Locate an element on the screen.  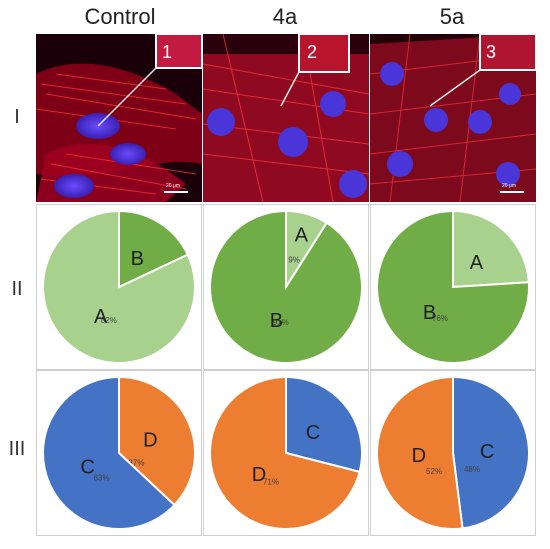
pie-slice-percent-label: 9% is located at coordinates (294, 259).